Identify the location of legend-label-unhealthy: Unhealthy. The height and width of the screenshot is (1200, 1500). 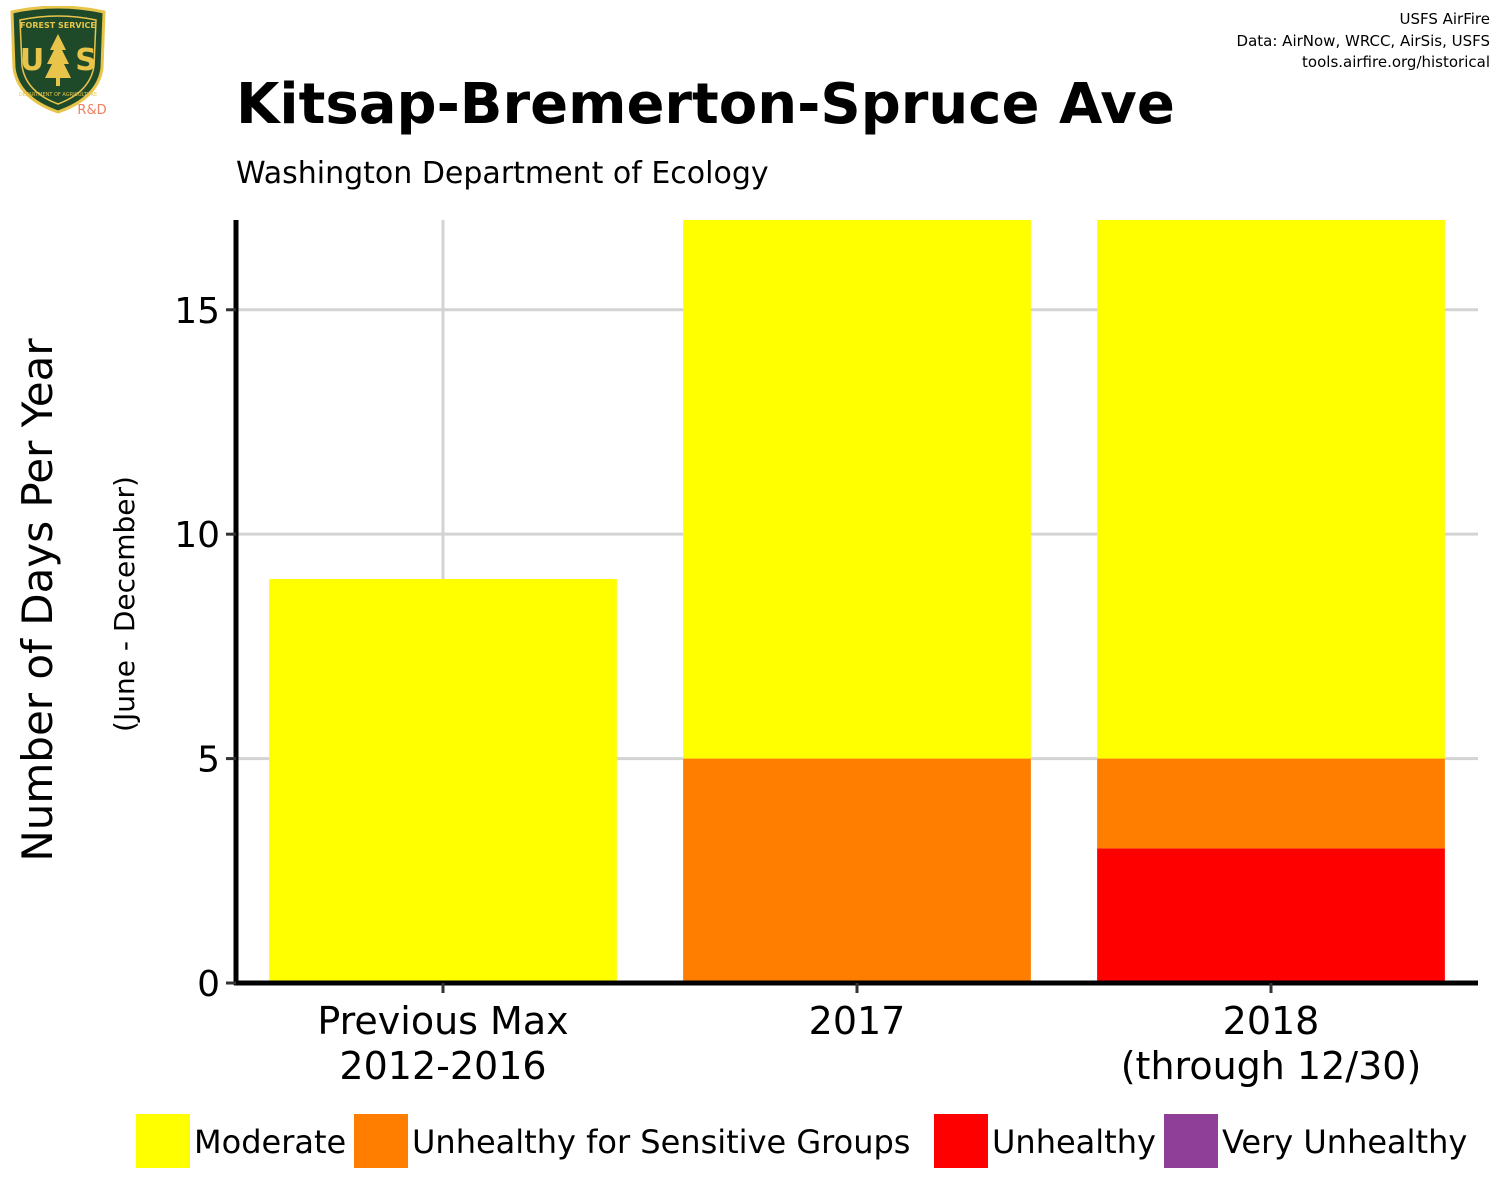
(1074, 1142).